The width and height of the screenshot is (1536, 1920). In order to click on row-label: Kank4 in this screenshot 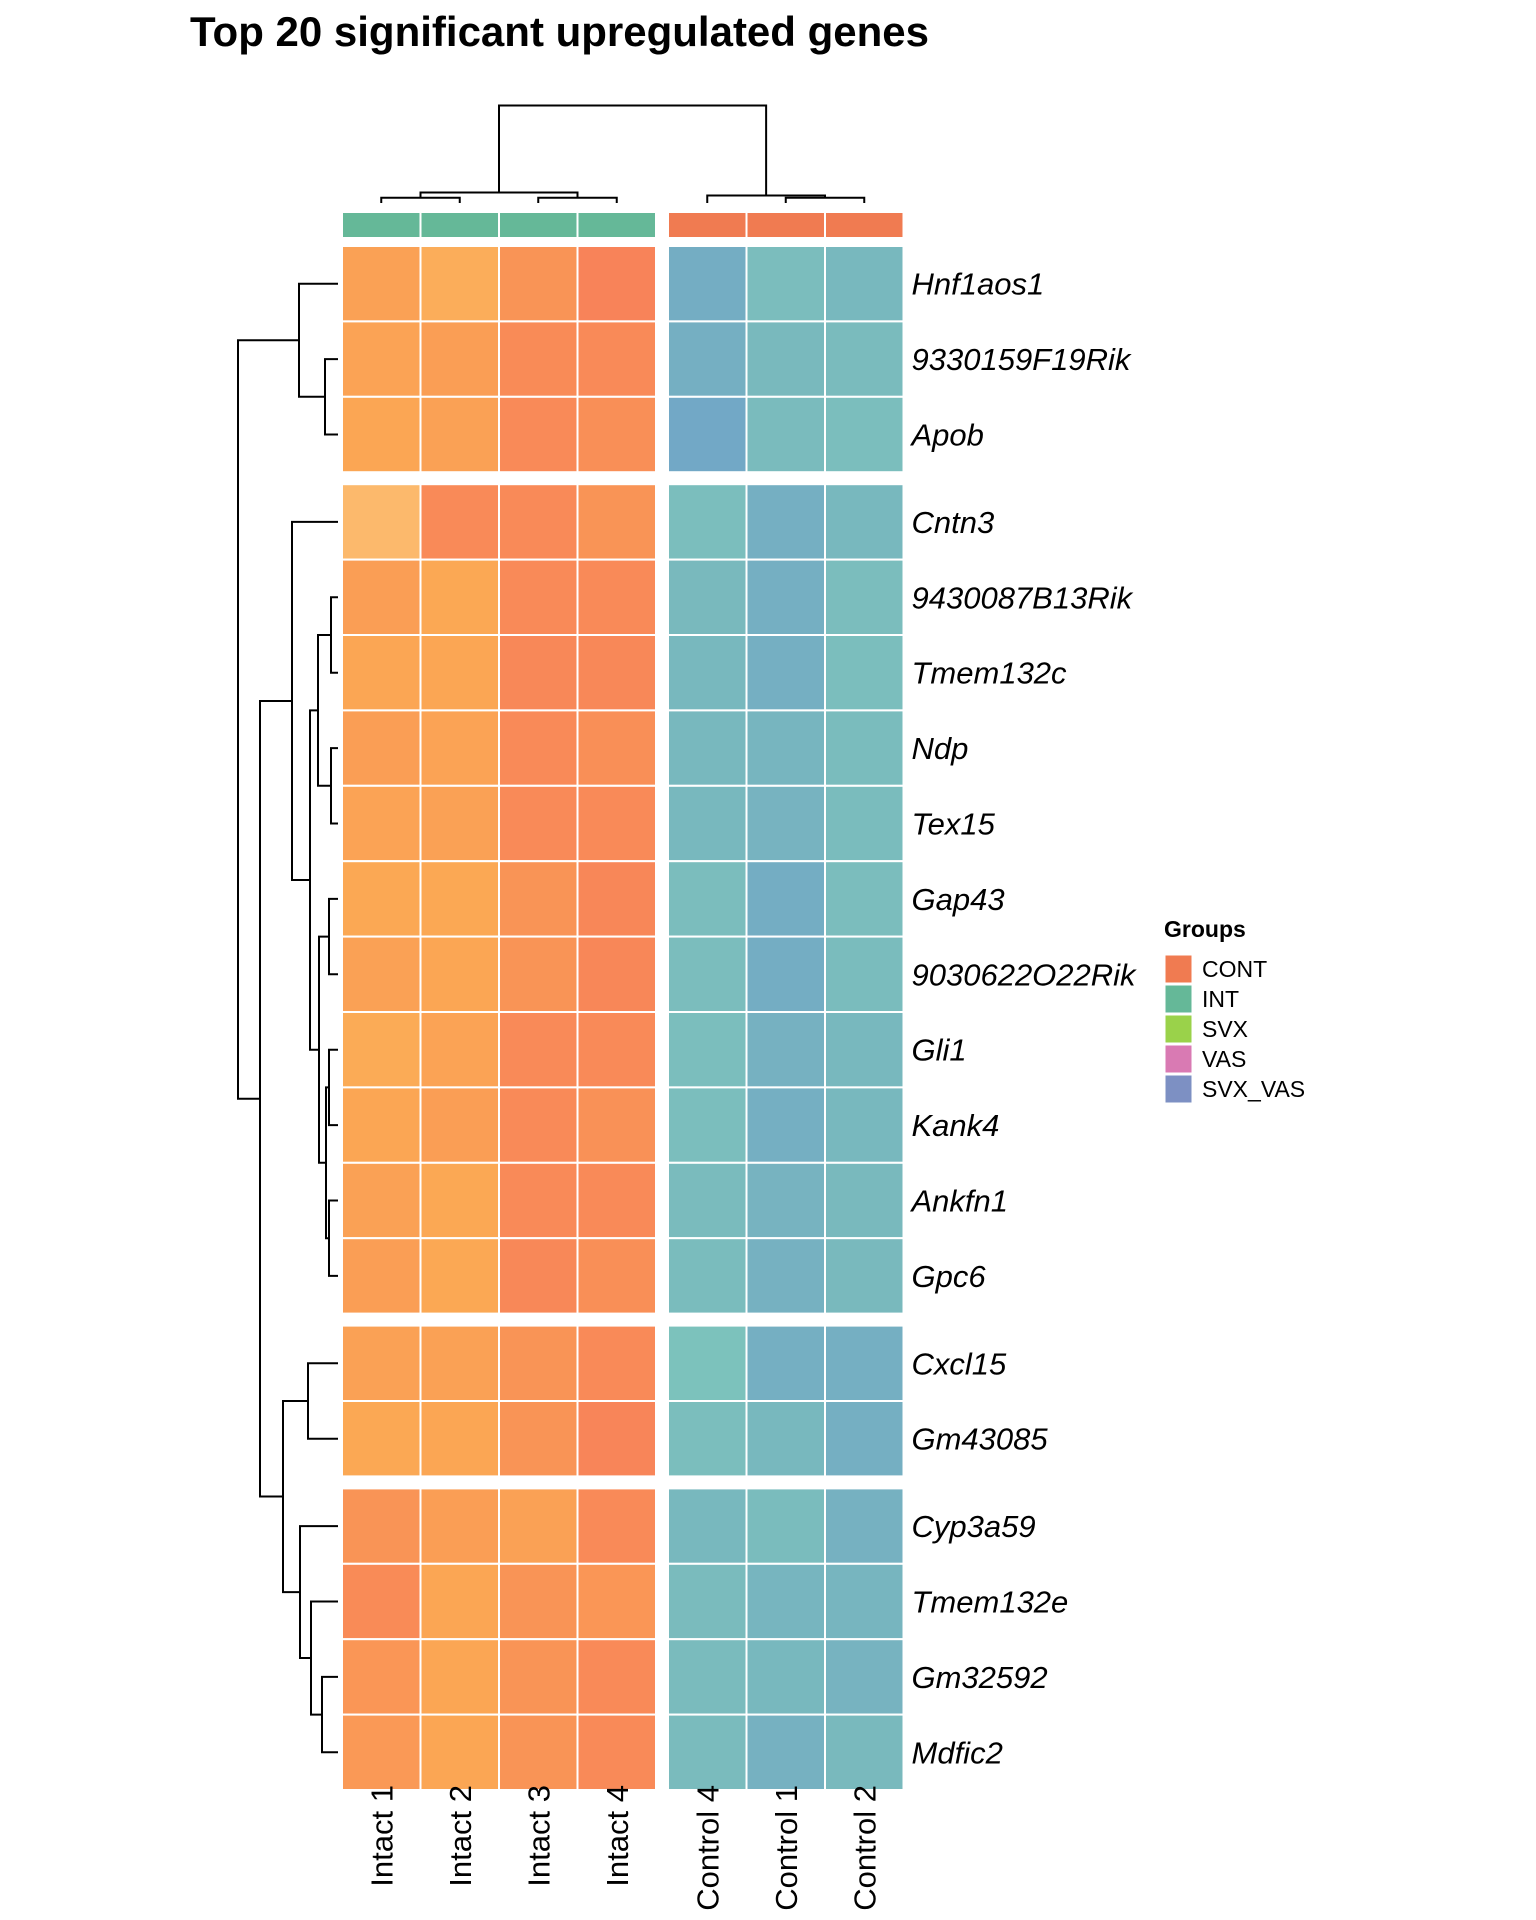, I will do `click(956, 1125)`.